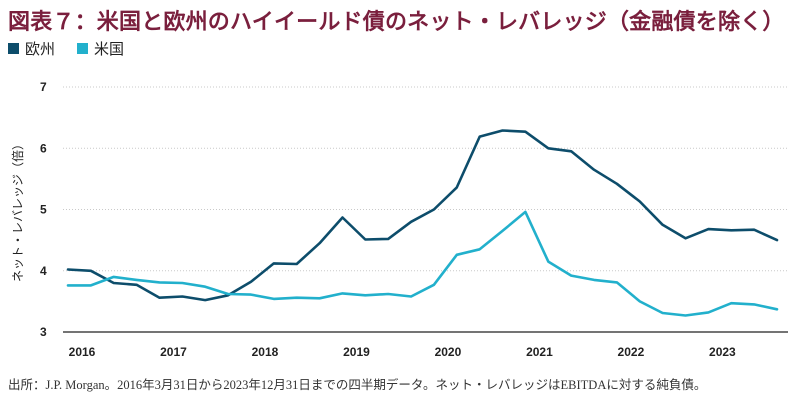 The height and width of the screenshot is (400, 800). Describe the element at coordinates (43, 148) in the screenshot. I see `y-tick-label: 6` at that location.